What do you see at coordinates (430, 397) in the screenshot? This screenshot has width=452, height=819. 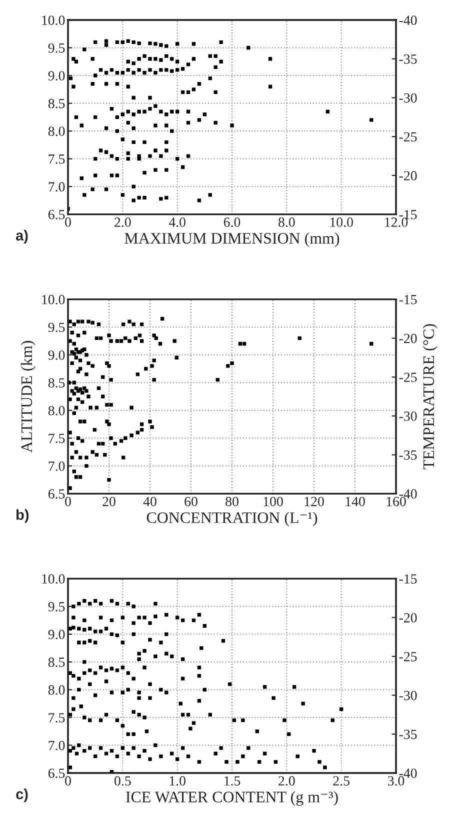 I see `y2-axis-title: TEMPERATURE (°C)` at bounding box center [430, 397].